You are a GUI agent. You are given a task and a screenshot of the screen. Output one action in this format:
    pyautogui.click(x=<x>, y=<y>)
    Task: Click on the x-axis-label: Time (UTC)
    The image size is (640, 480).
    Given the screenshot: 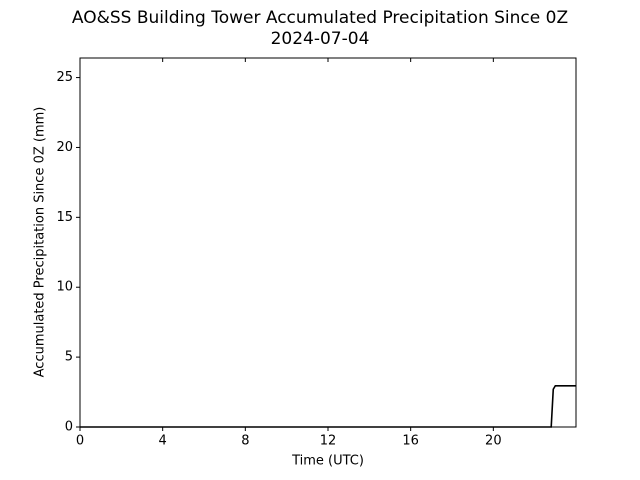 What is the action you would take?
    pyautogui.click(x=327, y=461)
    